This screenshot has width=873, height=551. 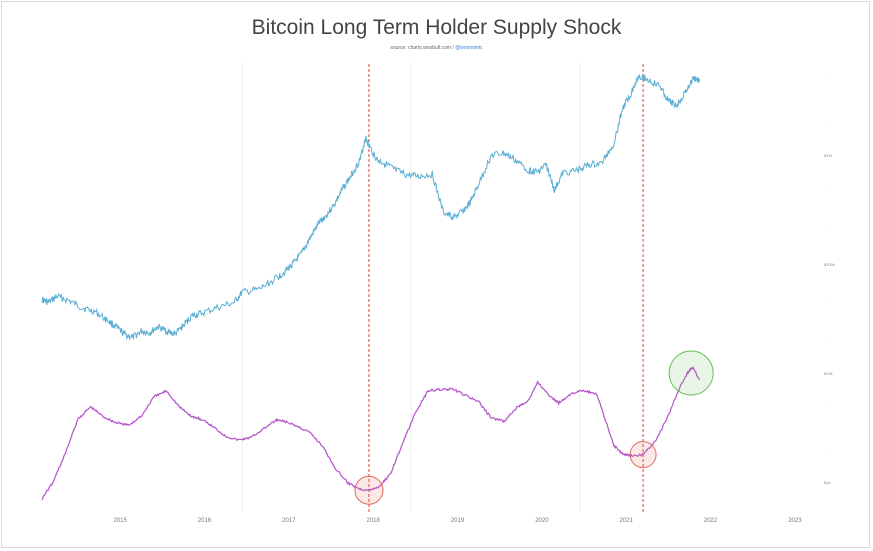 I want to click on right-axis-label-0: $1M, so click(x=828, y=155).